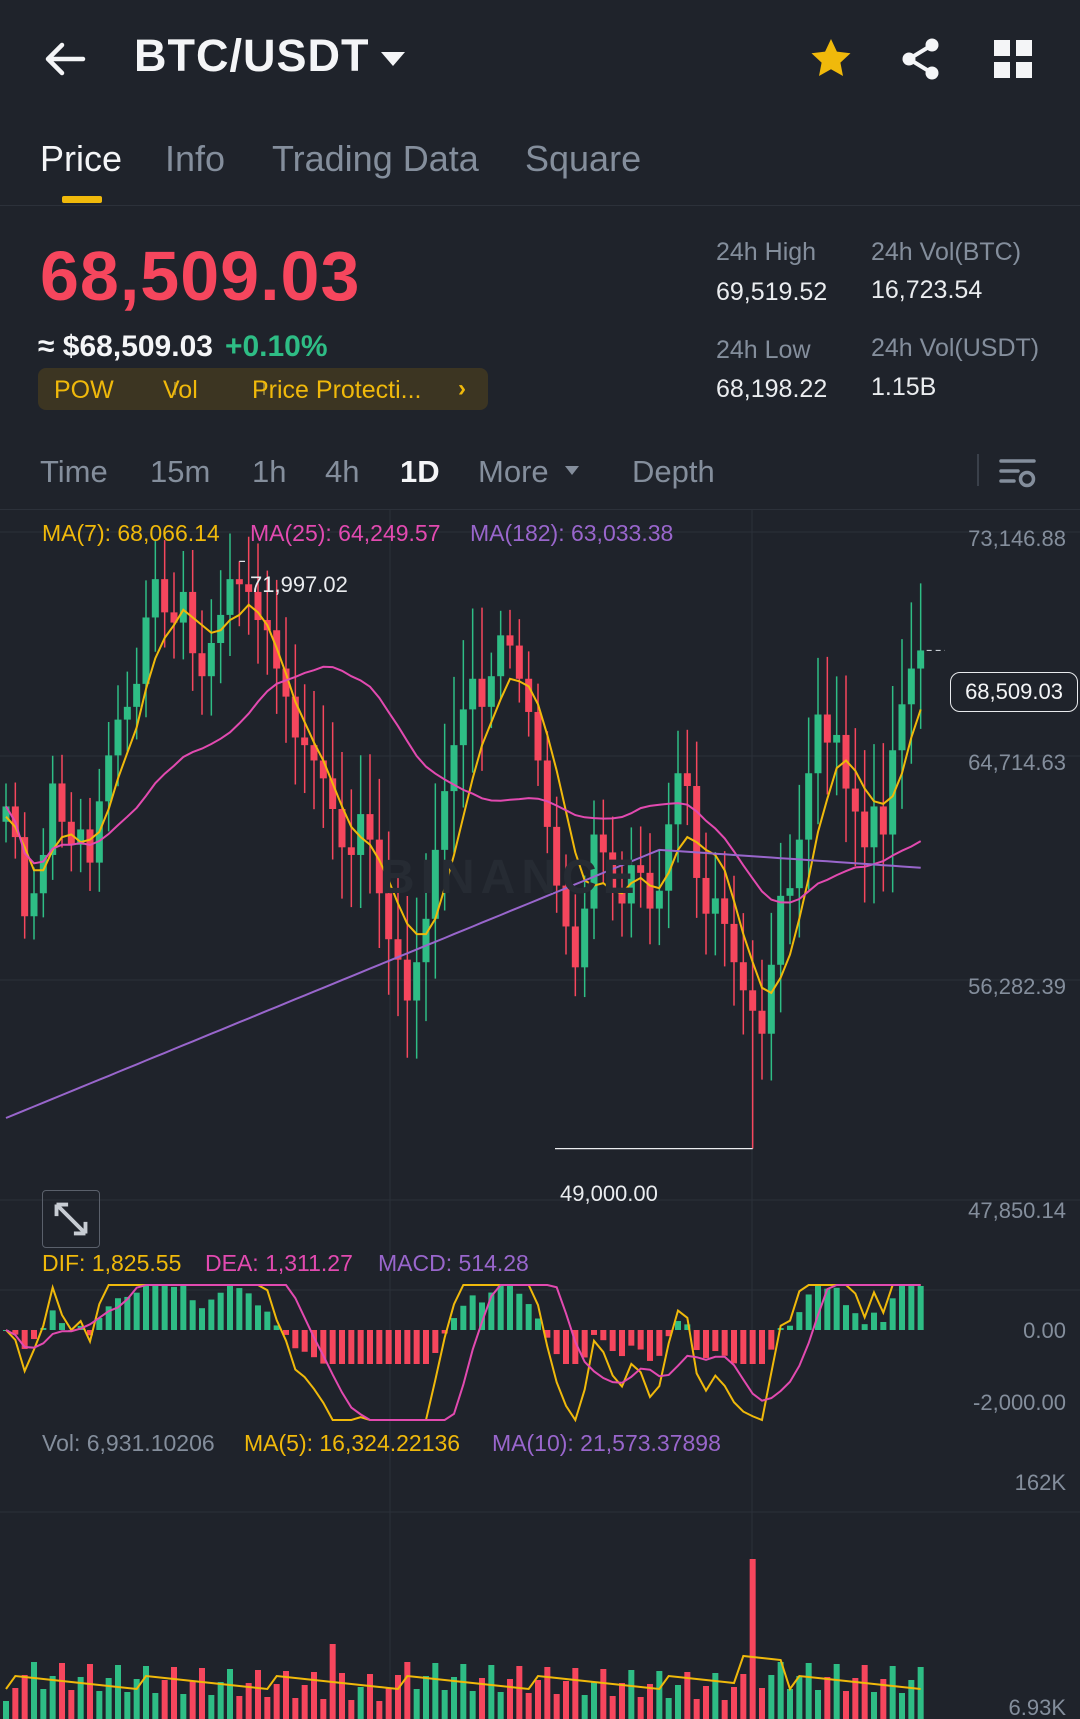 The image size is (1080, 1719). Describe the element at coordinates (583, 158) in the screenshot. I see `tab-square: Square` at that location.